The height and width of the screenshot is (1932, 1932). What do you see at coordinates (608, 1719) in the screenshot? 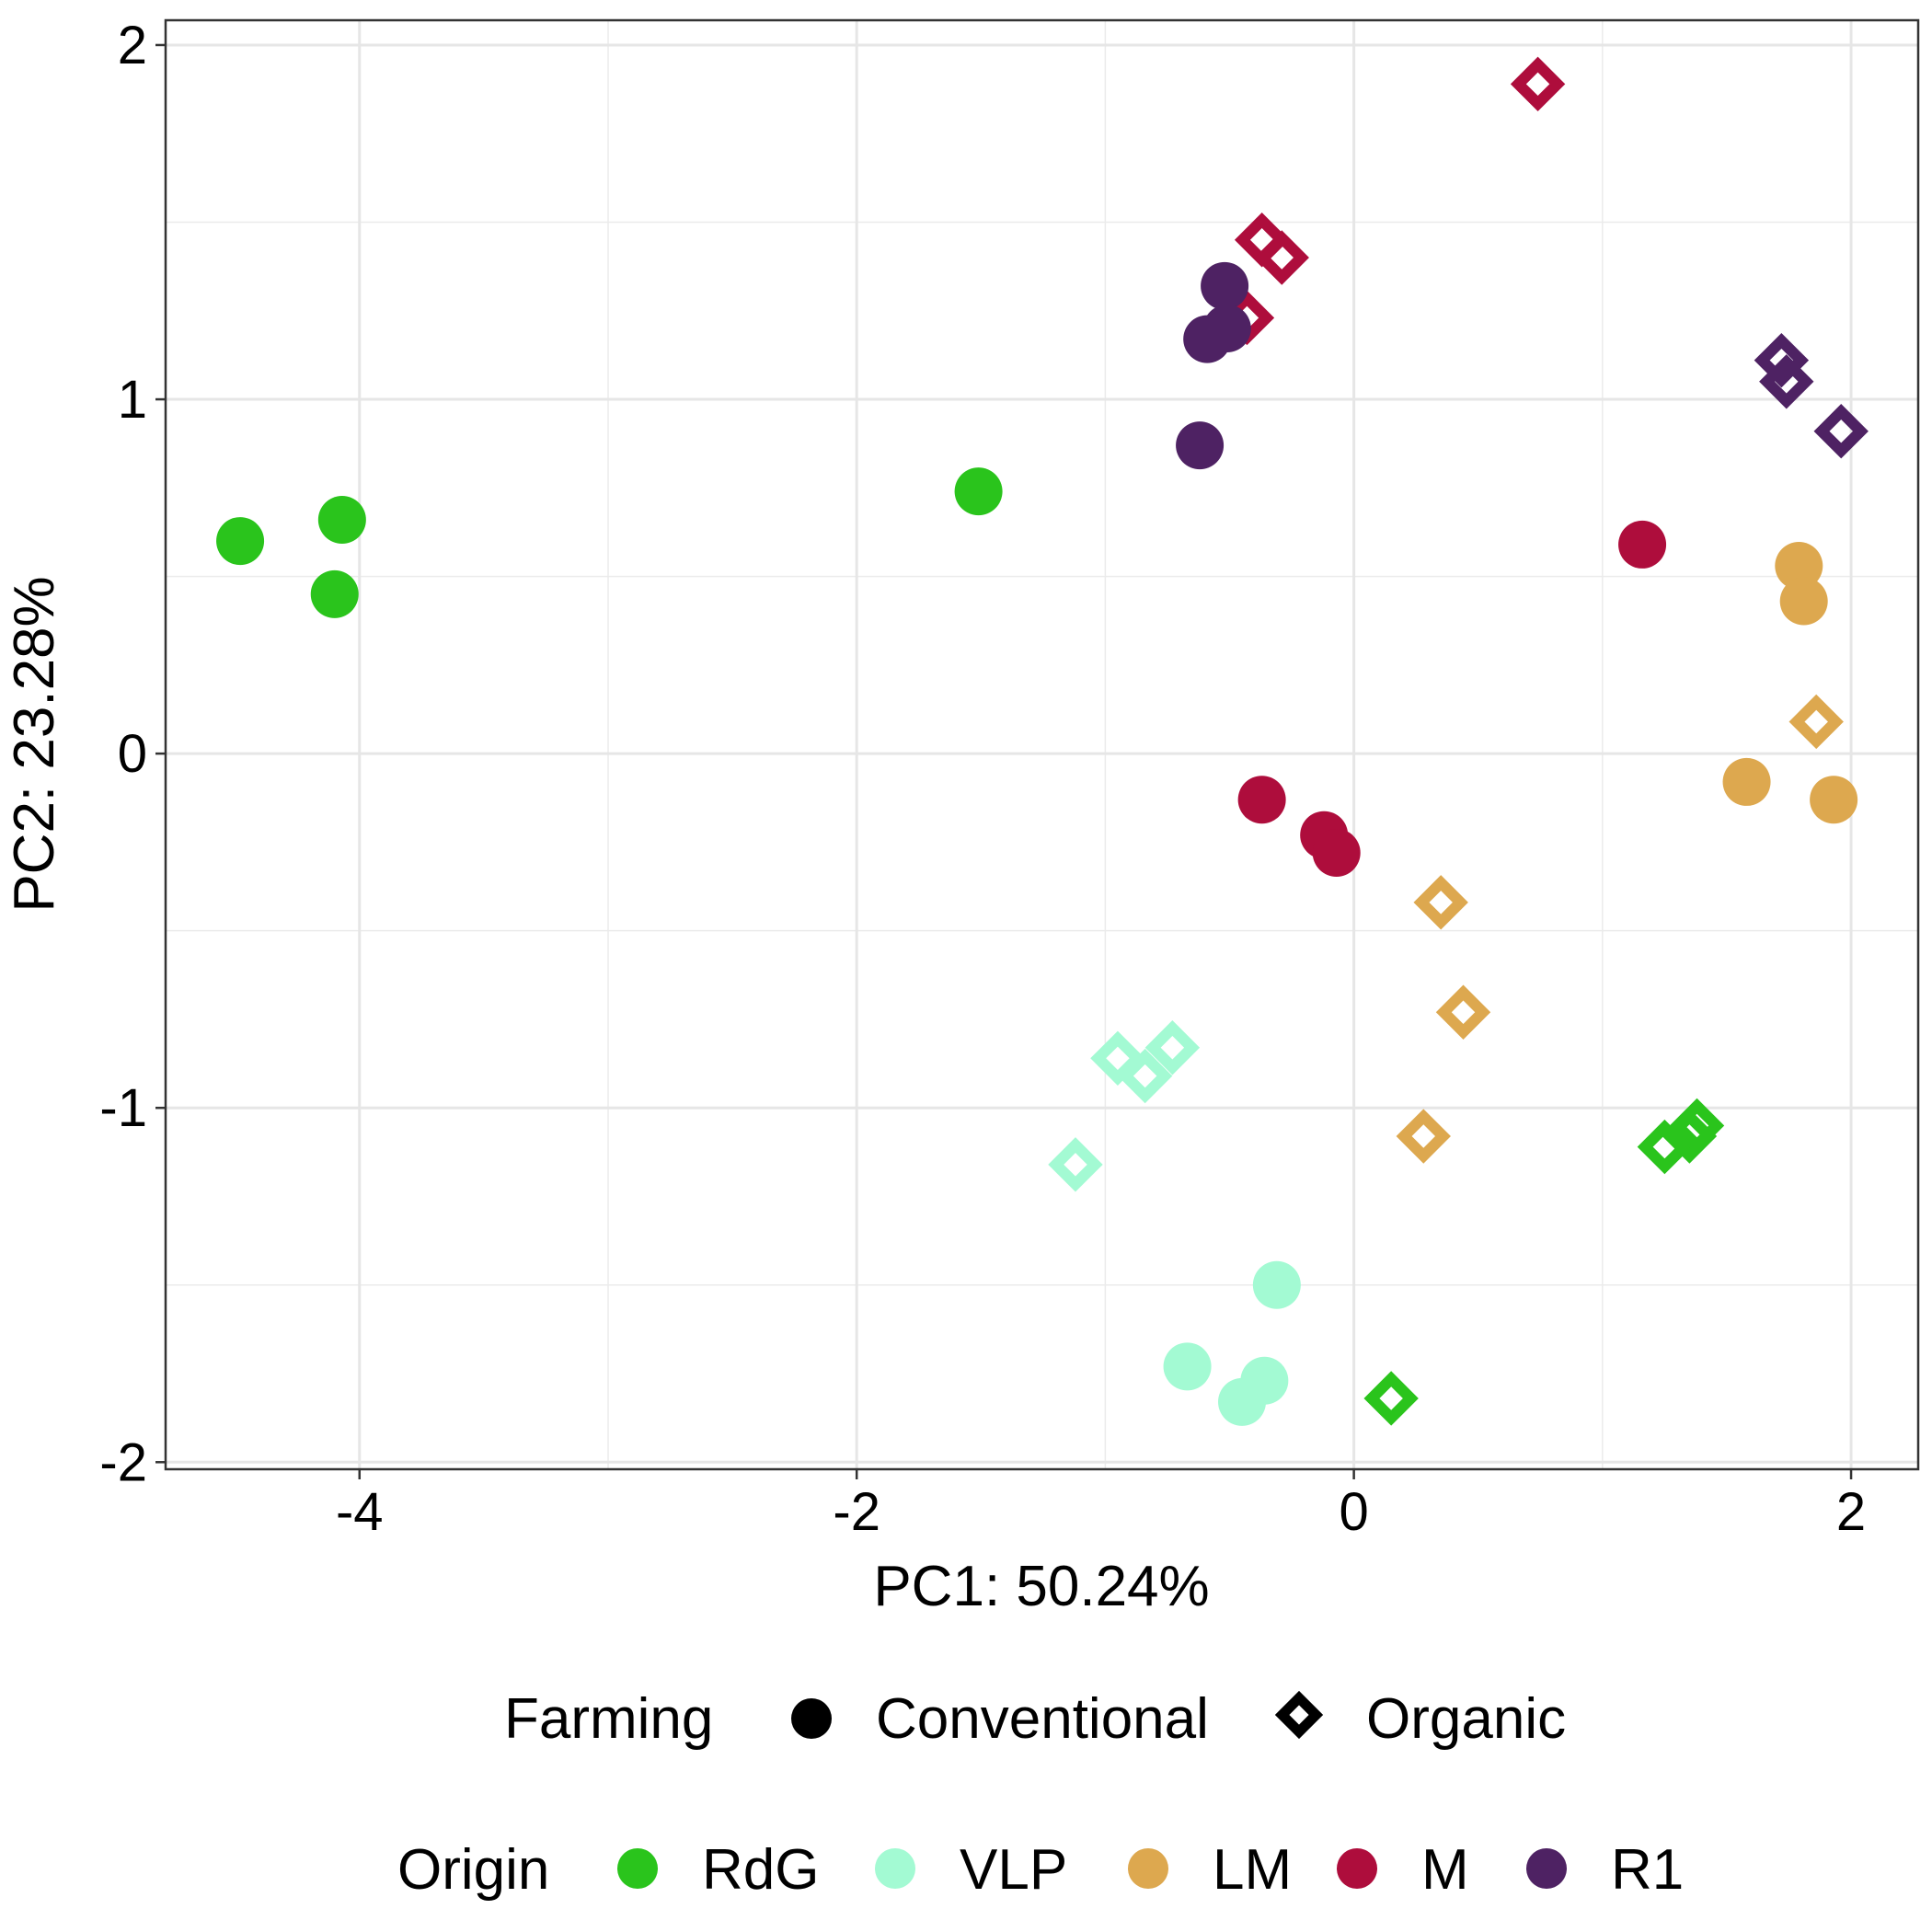
I see `legend-farming-title: Farming` at bounding box center [608, 1719].